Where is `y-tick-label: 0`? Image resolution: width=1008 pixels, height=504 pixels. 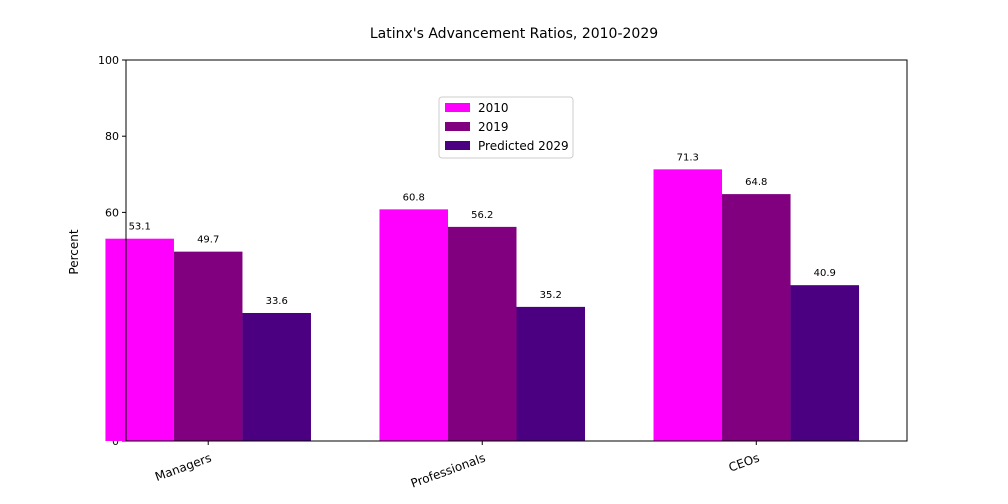
y-tick-label: 0 is located at coordinates (115, 441).